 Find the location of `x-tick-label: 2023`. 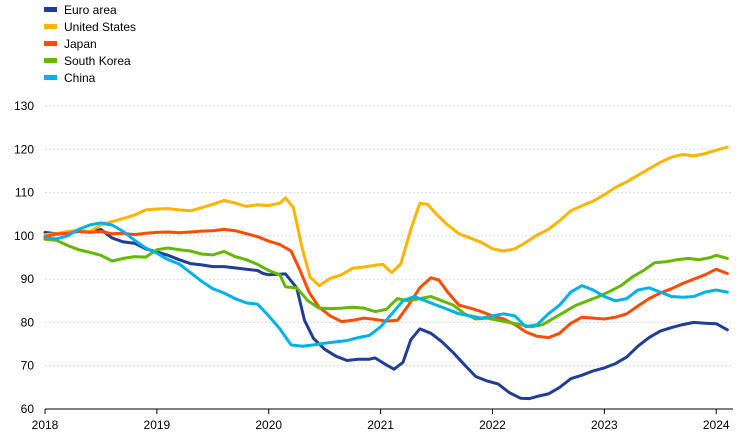

x-tick-label: 2023 is located at coordinates (604, 425).